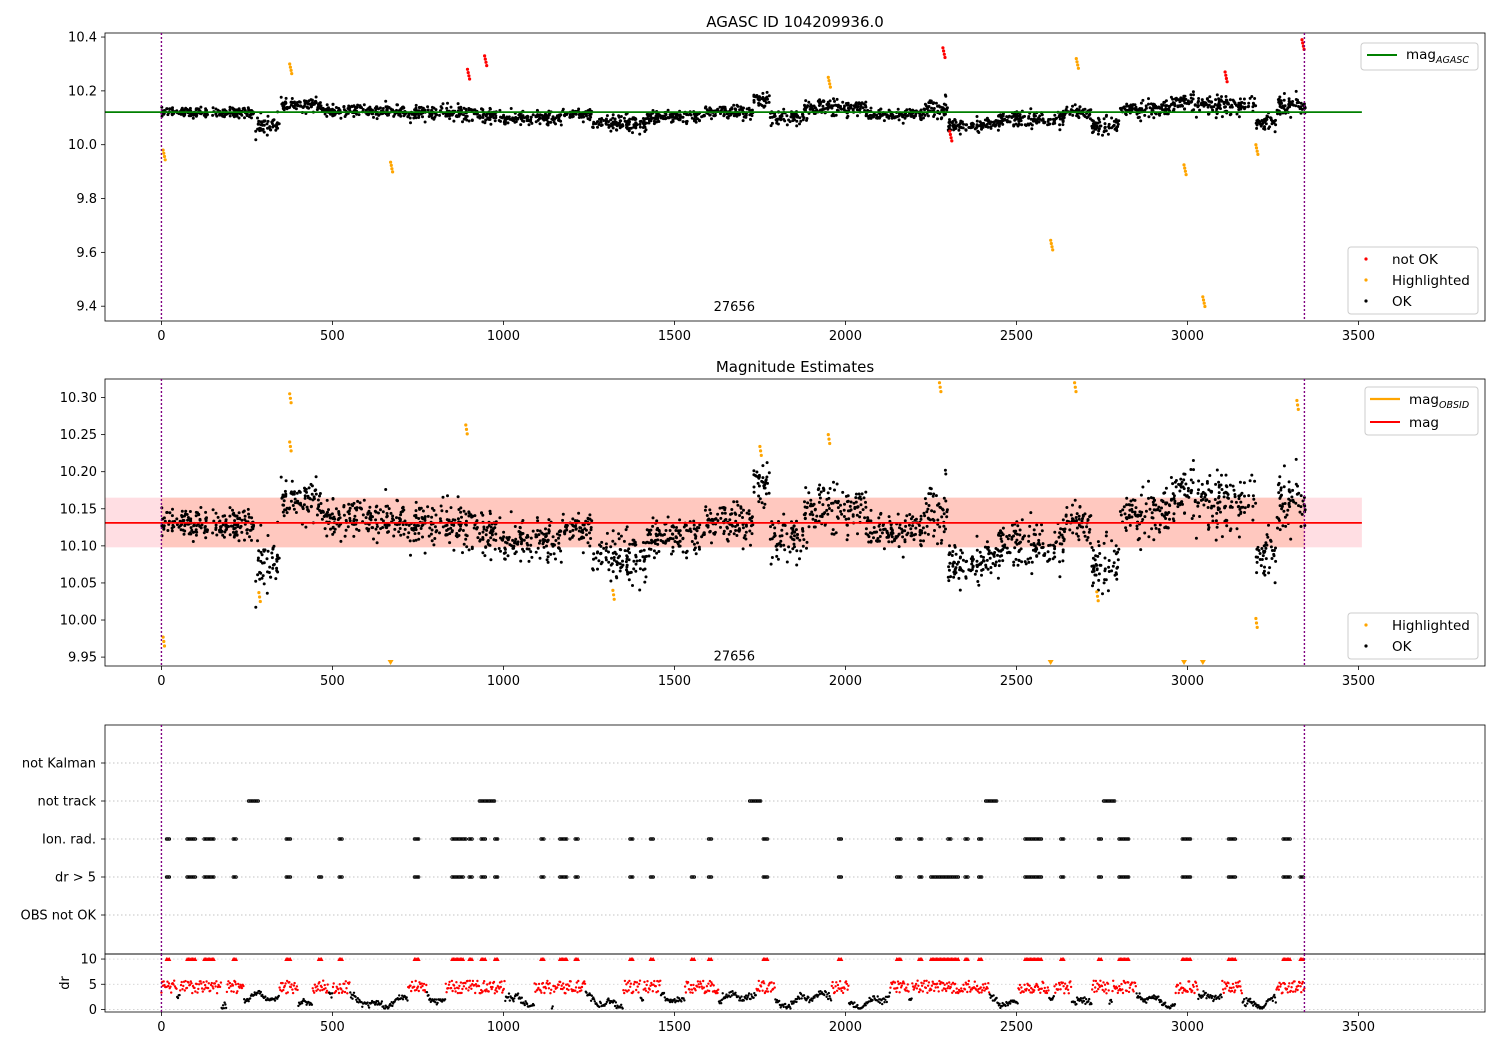 This screenshot has width=1500, height=1050. What do you see at coordinates (78, 583) in the screenshot?
I see `y-tick-label: 10.05` at bounding box center [78, 583].